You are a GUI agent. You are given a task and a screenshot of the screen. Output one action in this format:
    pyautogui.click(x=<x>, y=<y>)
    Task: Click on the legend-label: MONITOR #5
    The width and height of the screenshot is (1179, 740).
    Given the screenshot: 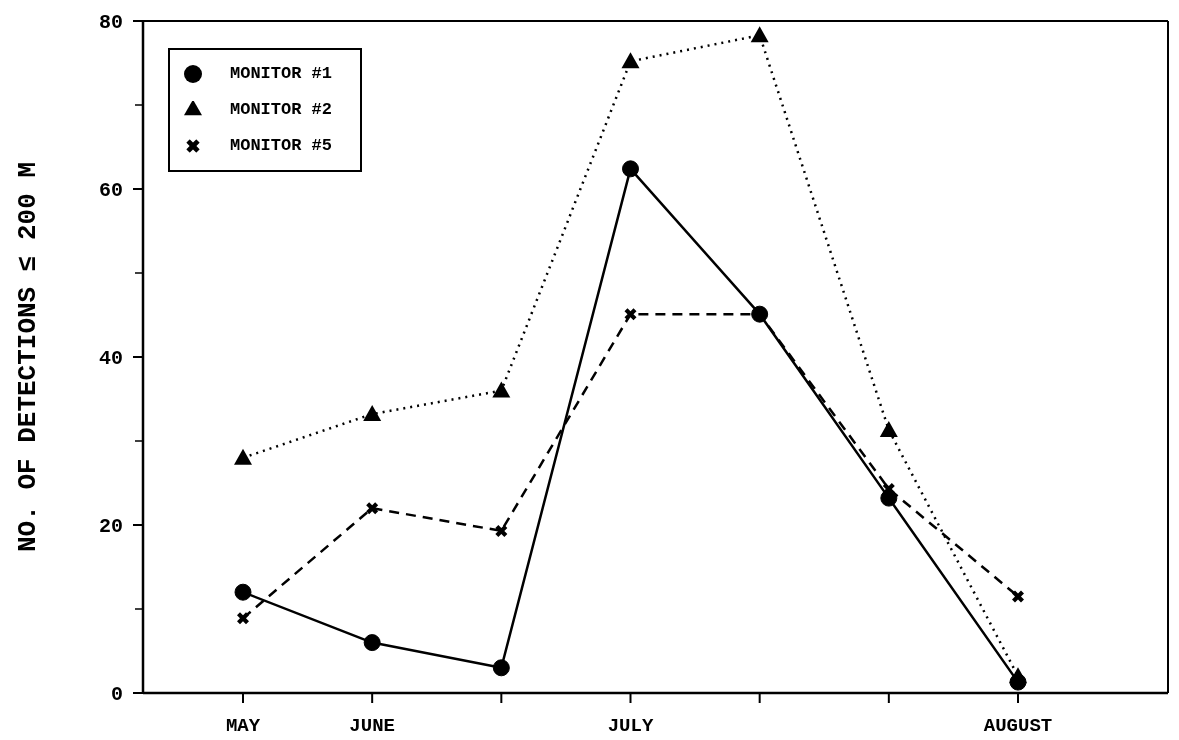 What is the action you would take?
    pyautogui.click(x=281, y=145)
    